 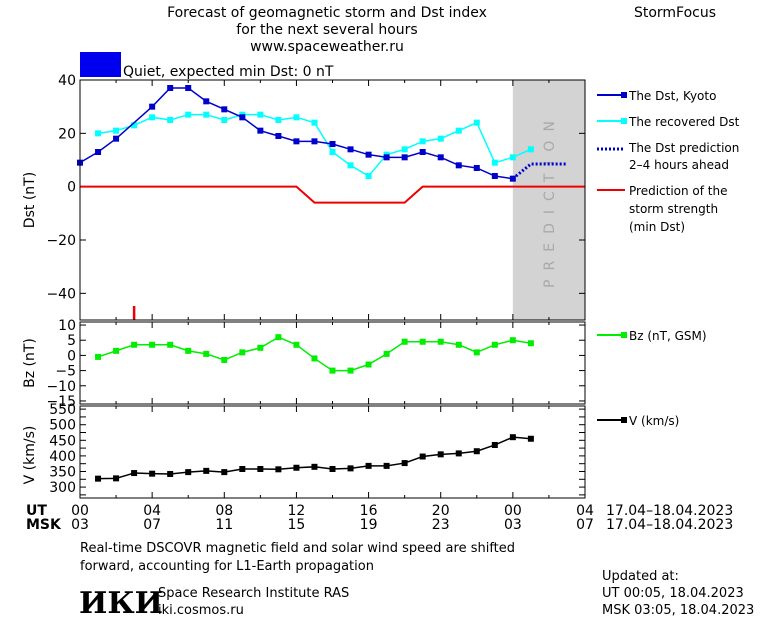 I want to click on status-label: Quiet, expected min Dst: 0 nT, so click(x=228, y=72).